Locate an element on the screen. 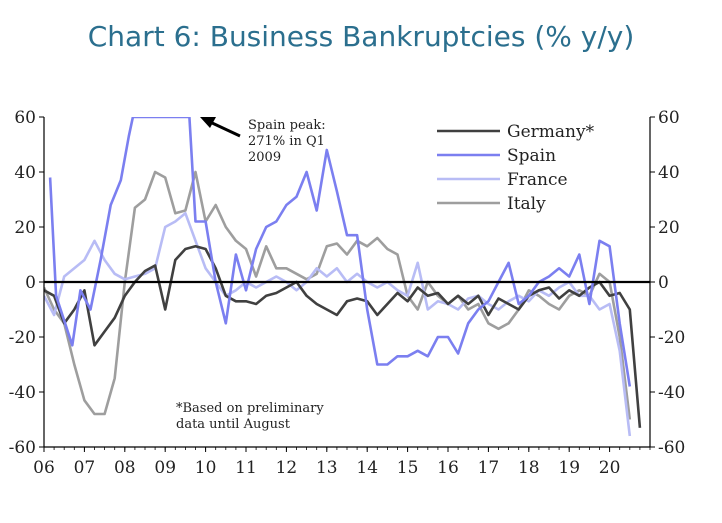  legend-label-italy: Italy is located at coordinates (526, 204).